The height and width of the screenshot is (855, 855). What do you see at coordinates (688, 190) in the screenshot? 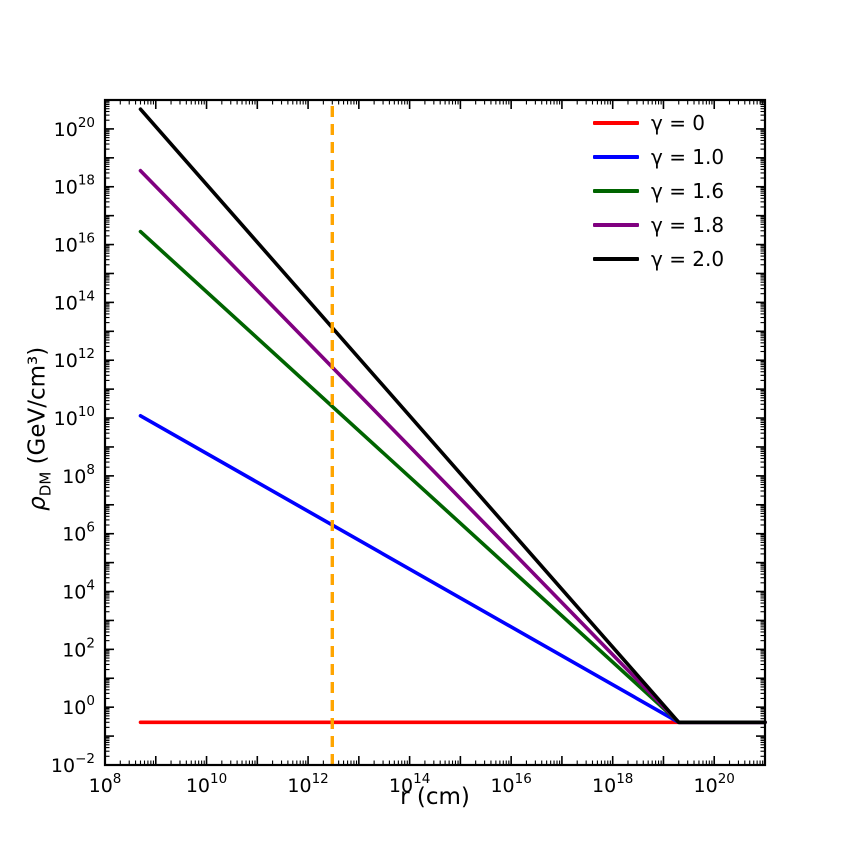
I see `legend-label: γ = 1.6` at bounding box center [688, 190].